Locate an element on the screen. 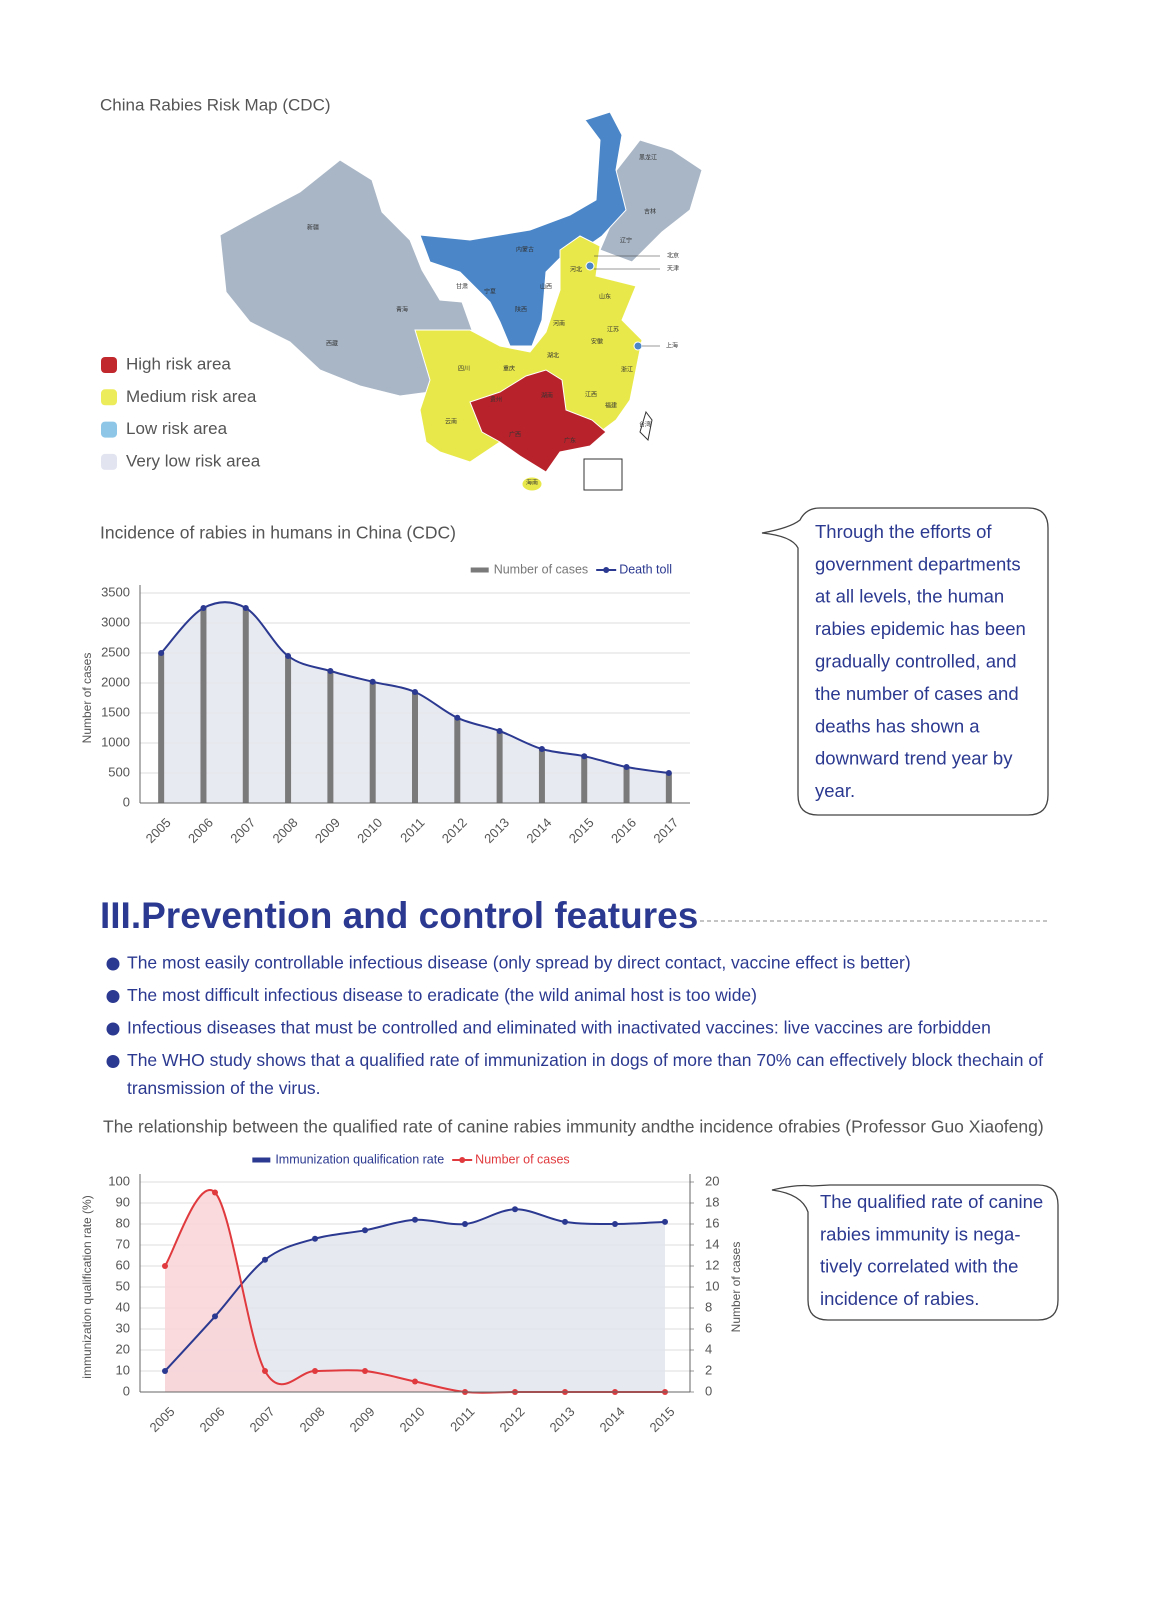  y2-tick-label: 4 is located at coordinates (708, 1348).